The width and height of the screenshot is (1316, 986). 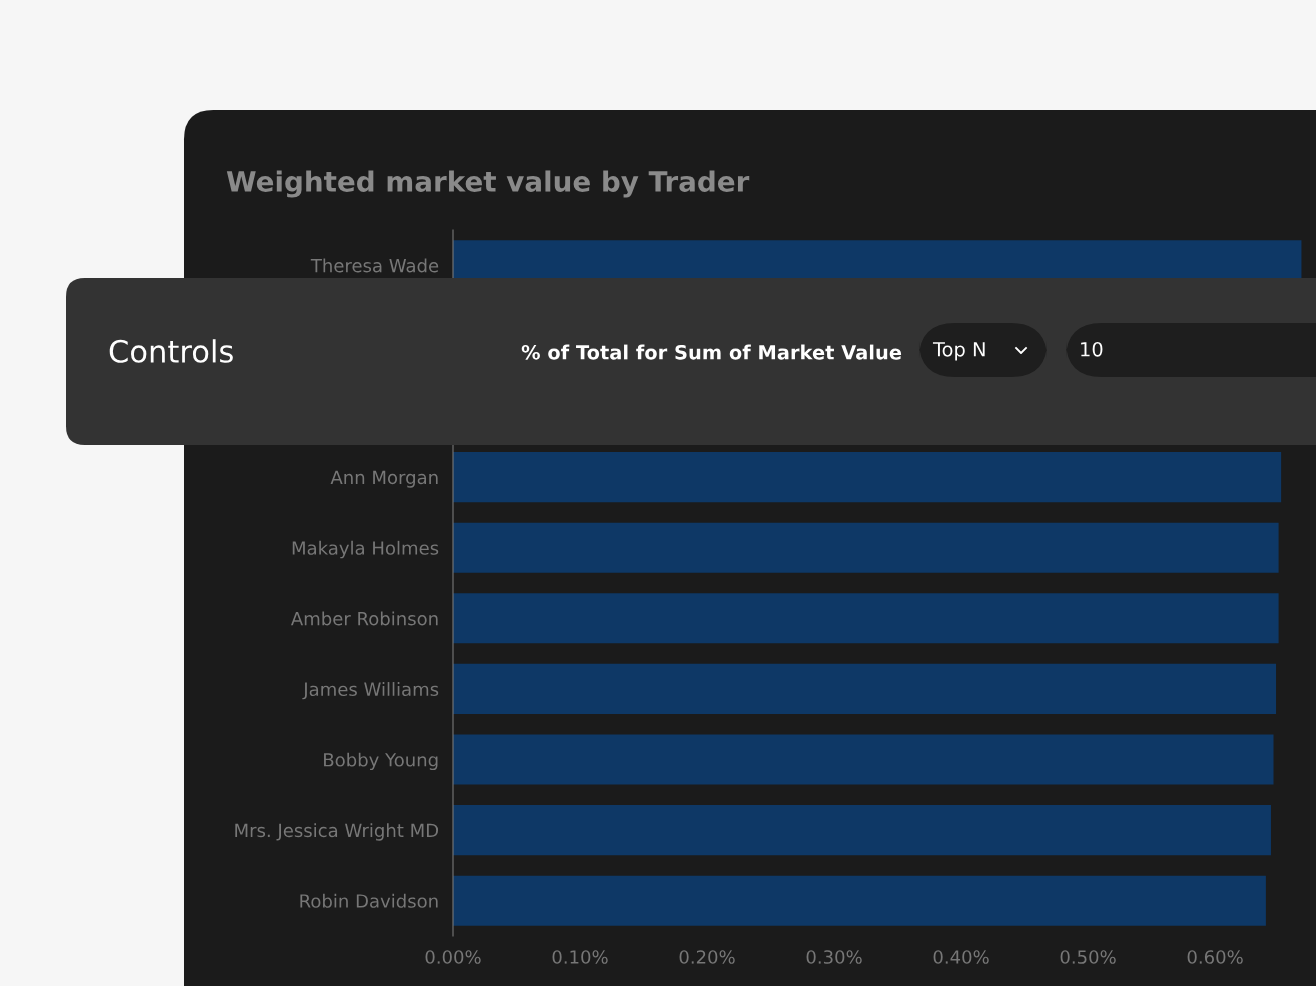 I want to click on x-tick-label: 0.40%, so click(x=961, y=957).